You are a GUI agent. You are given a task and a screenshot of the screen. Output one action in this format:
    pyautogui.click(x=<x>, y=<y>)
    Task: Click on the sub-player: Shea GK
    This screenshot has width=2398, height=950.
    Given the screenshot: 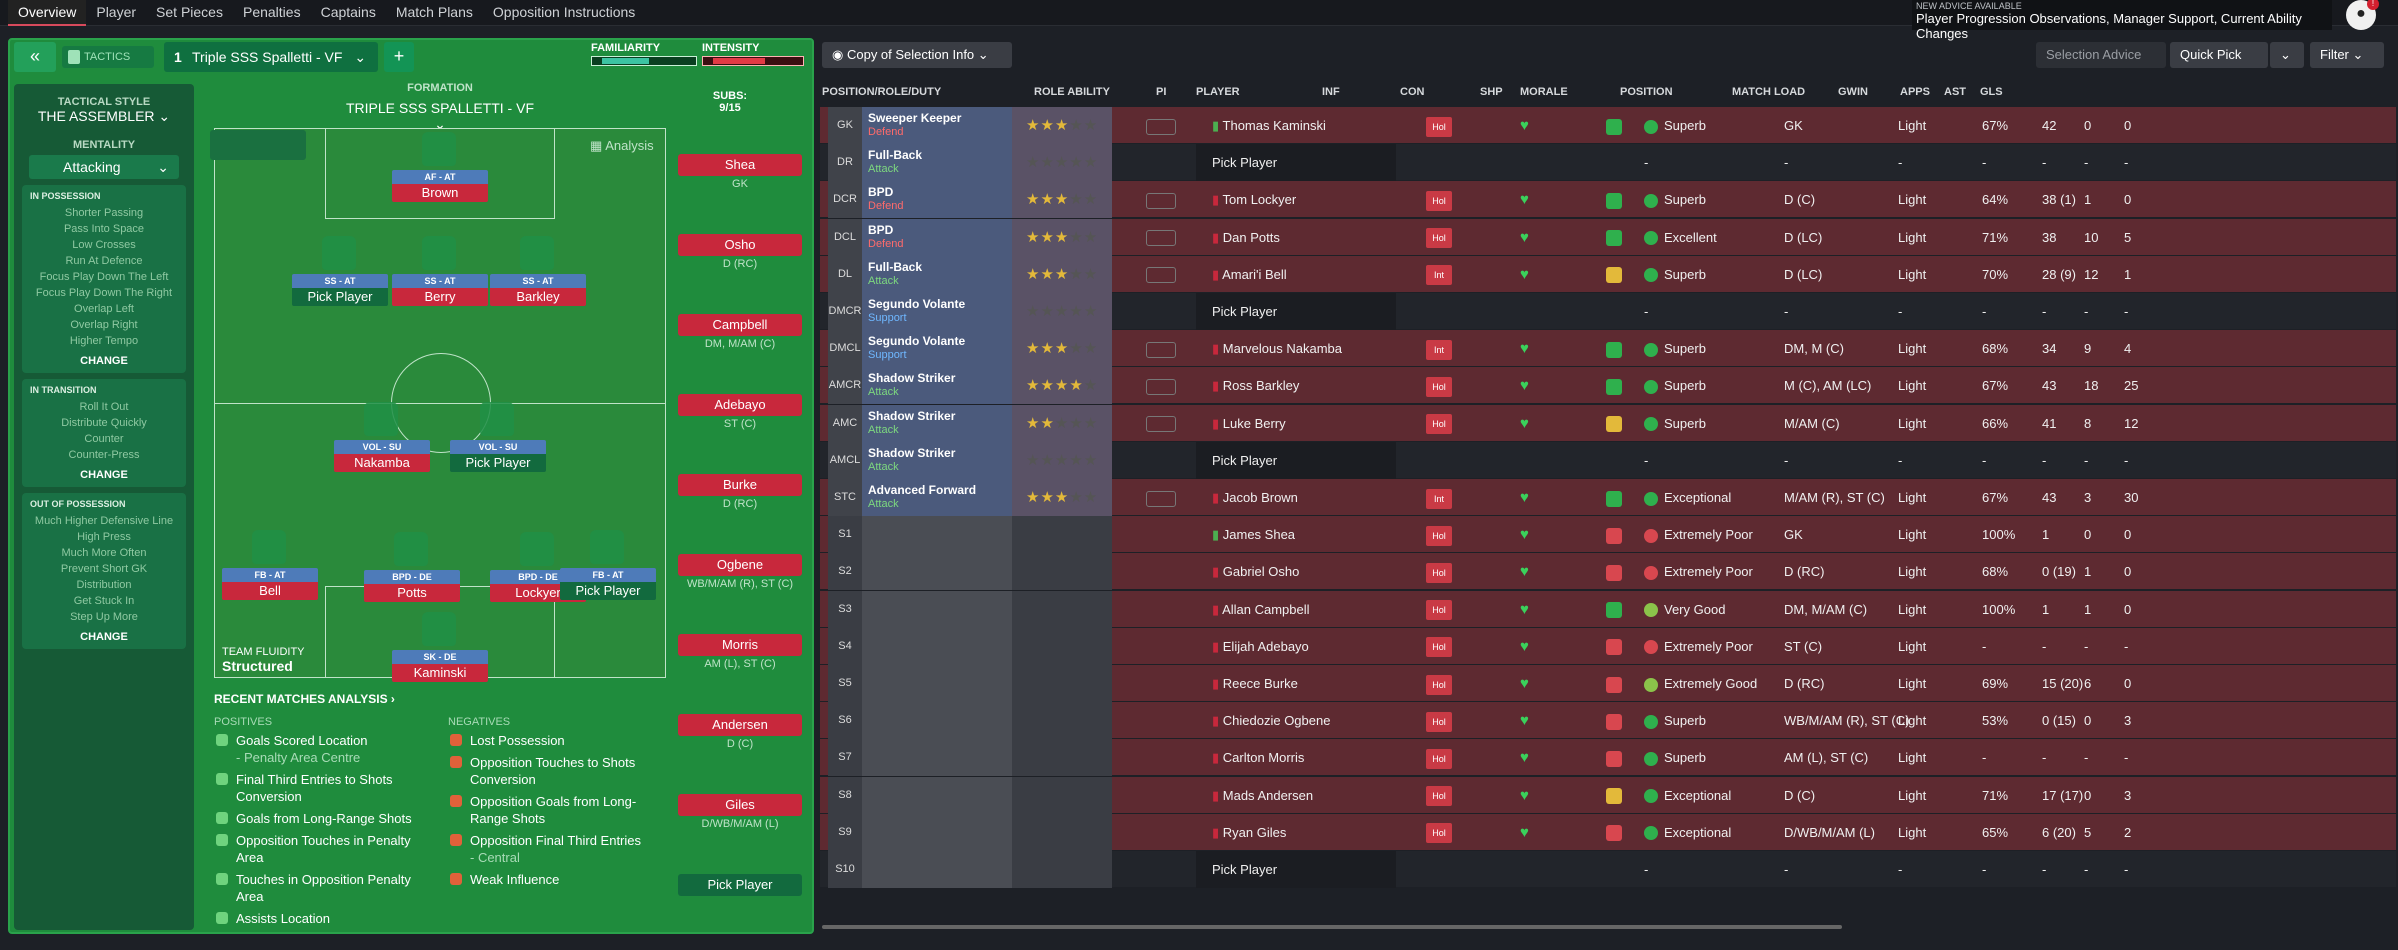 What is the action you would take?
    pyautogui.click(x=740, y=172)
    